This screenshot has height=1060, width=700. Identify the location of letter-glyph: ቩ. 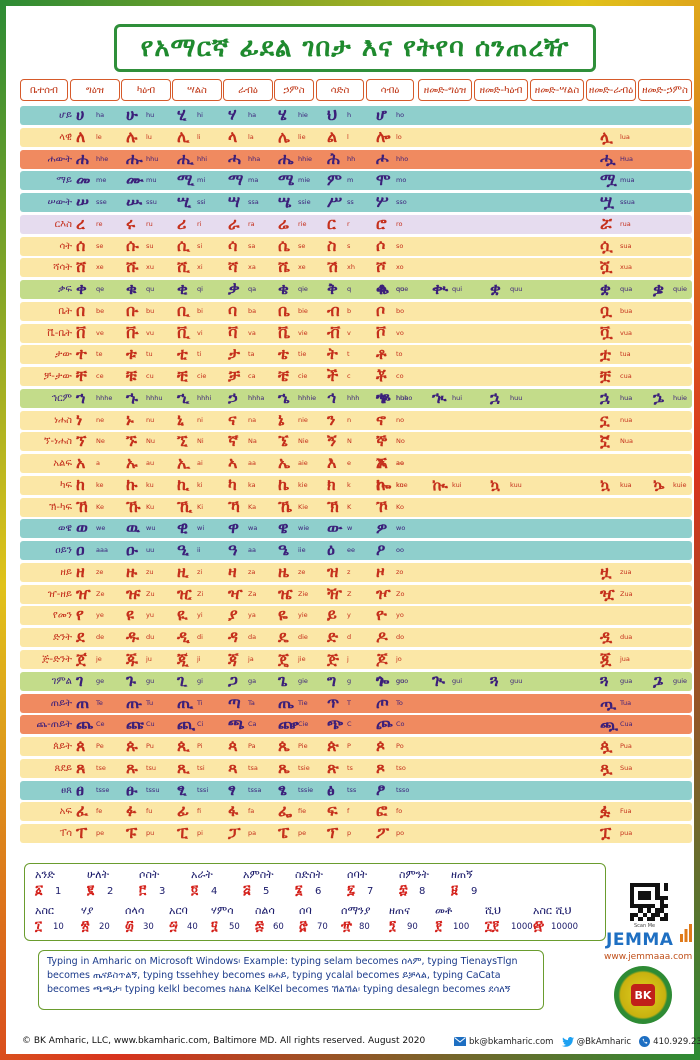
(132, 332).